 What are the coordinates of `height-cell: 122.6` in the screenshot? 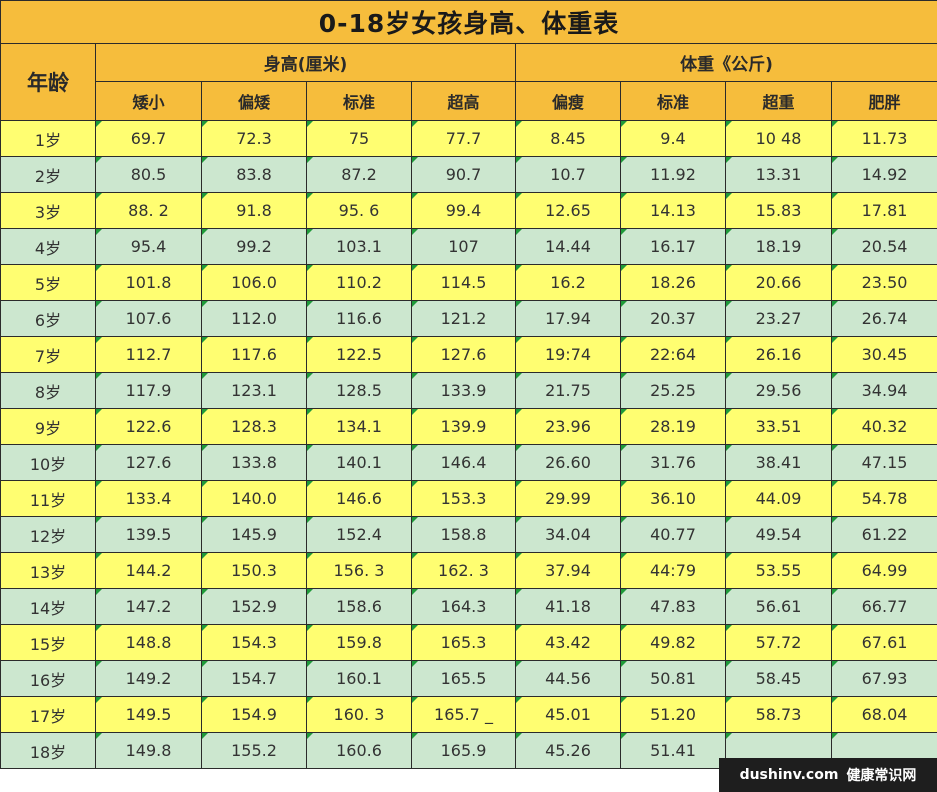 It's located at (148, 426).